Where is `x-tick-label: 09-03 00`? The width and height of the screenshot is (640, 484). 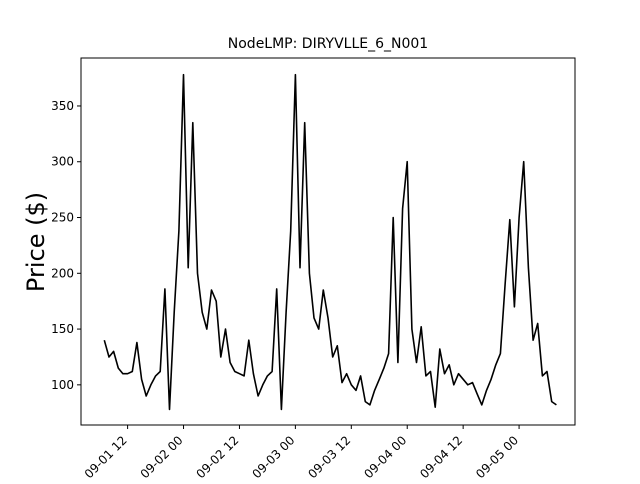 x-tick-label: 09-03 00 is located at coordinates (273, 456).